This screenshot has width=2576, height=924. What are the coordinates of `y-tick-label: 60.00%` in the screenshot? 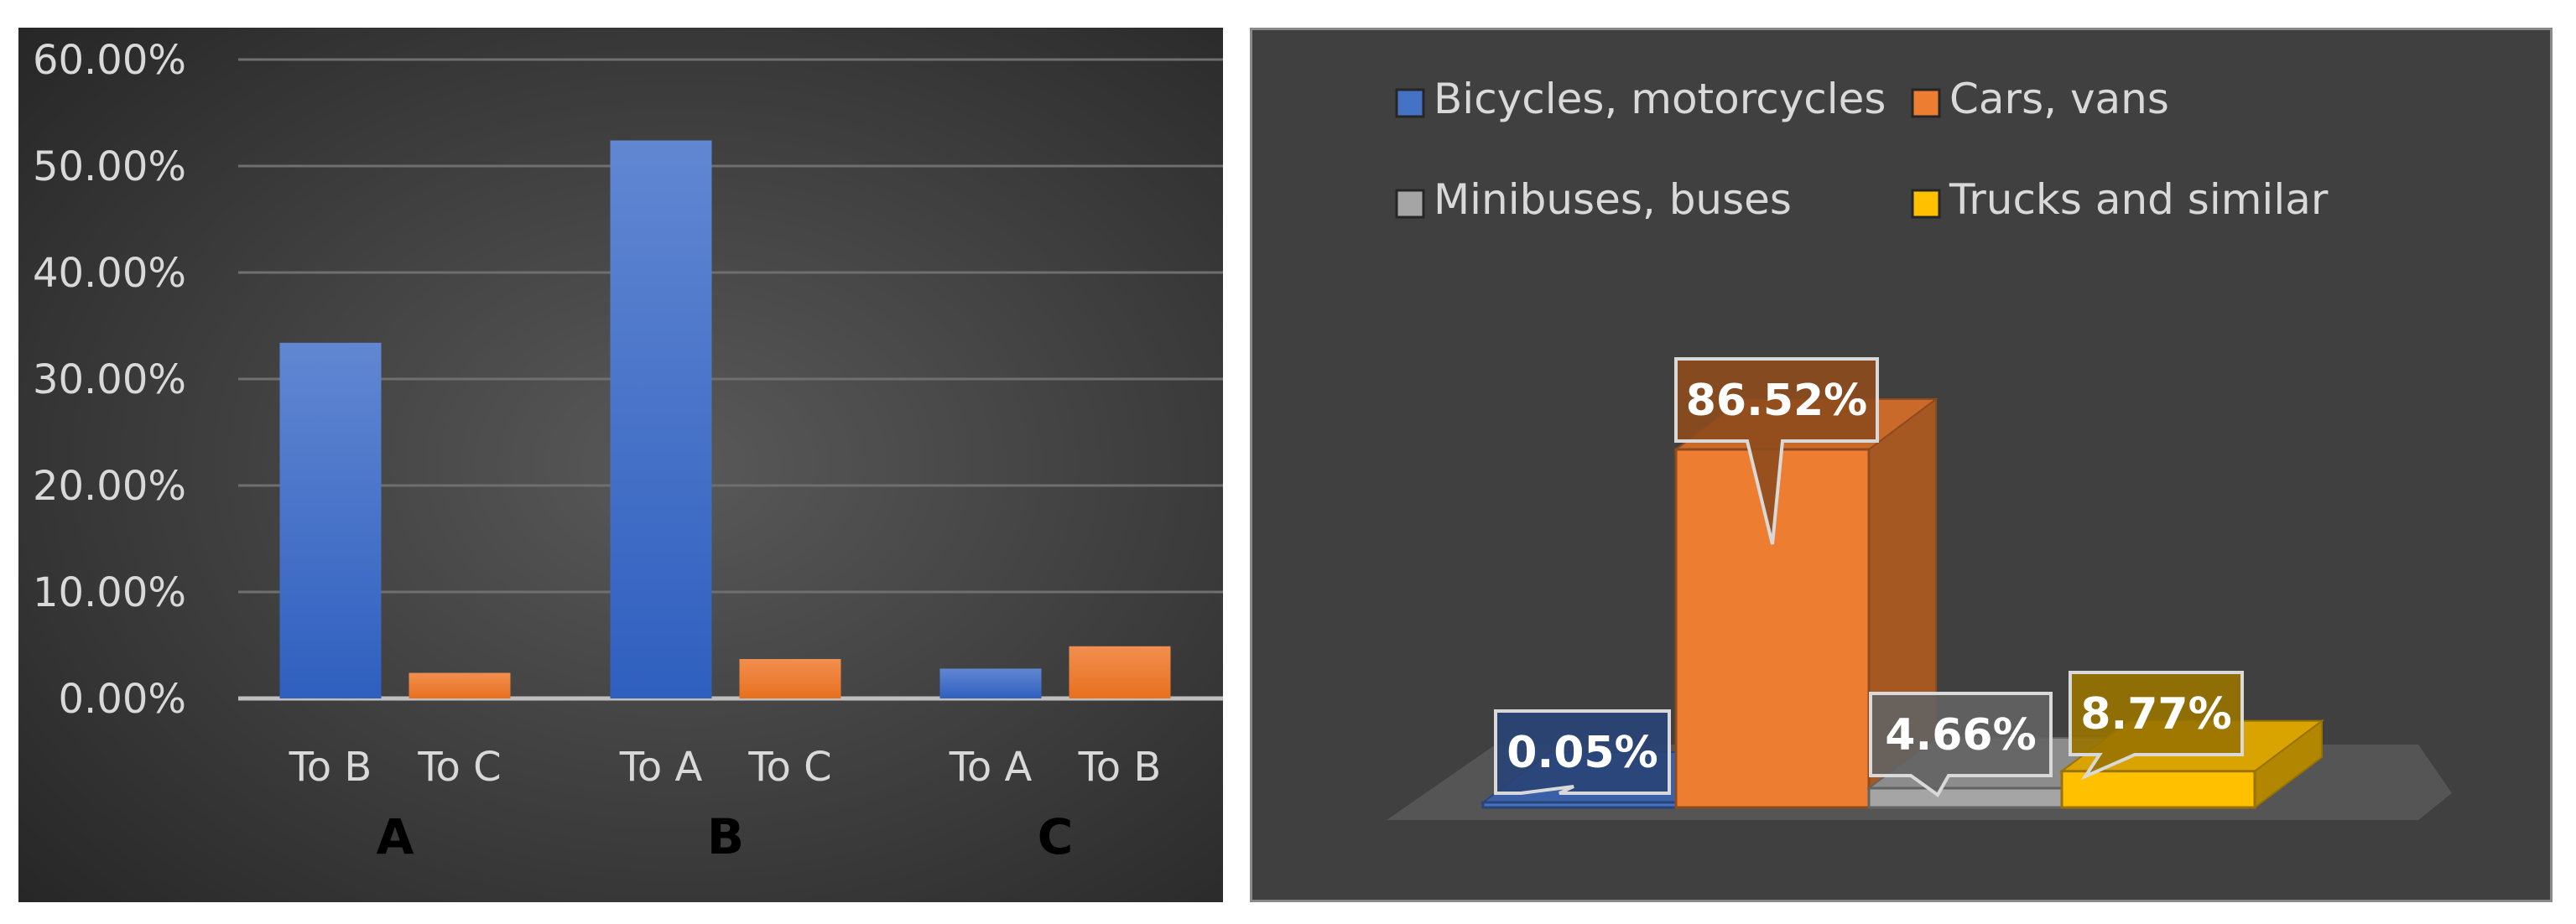 It's located at (109, 61).